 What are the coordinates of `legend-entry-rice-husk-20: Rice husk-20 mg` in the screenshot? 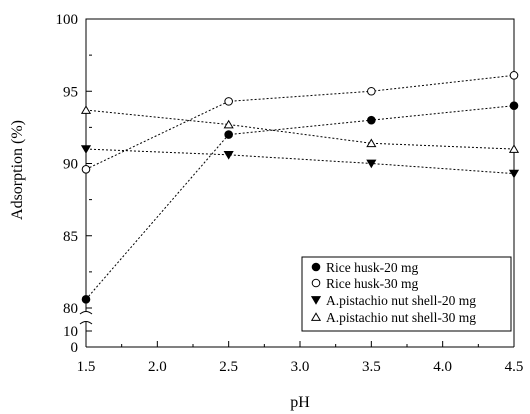 It's located at (364, 267).